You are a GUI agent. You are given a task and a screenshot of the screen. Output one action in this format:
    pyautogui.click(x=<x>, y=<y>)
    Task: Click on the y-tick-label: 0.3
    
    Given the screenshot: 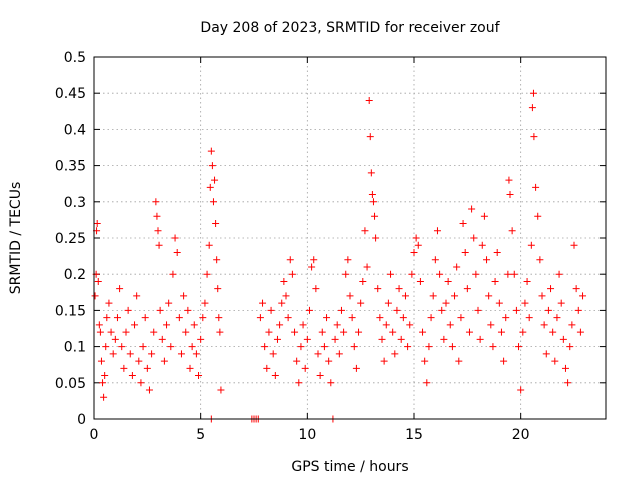 What is the action you would take?
    pyautogui.click(x=75, y=203)
    